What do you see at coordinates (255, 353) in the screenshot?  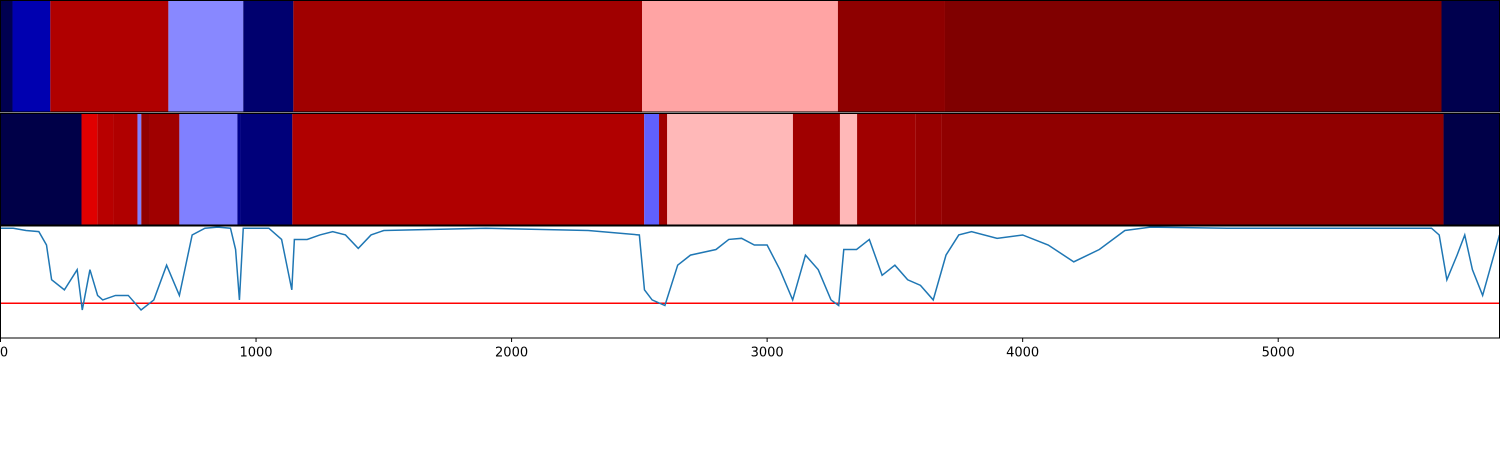 I see `x-tick-label: 1000` at bounding box center [255, 353].